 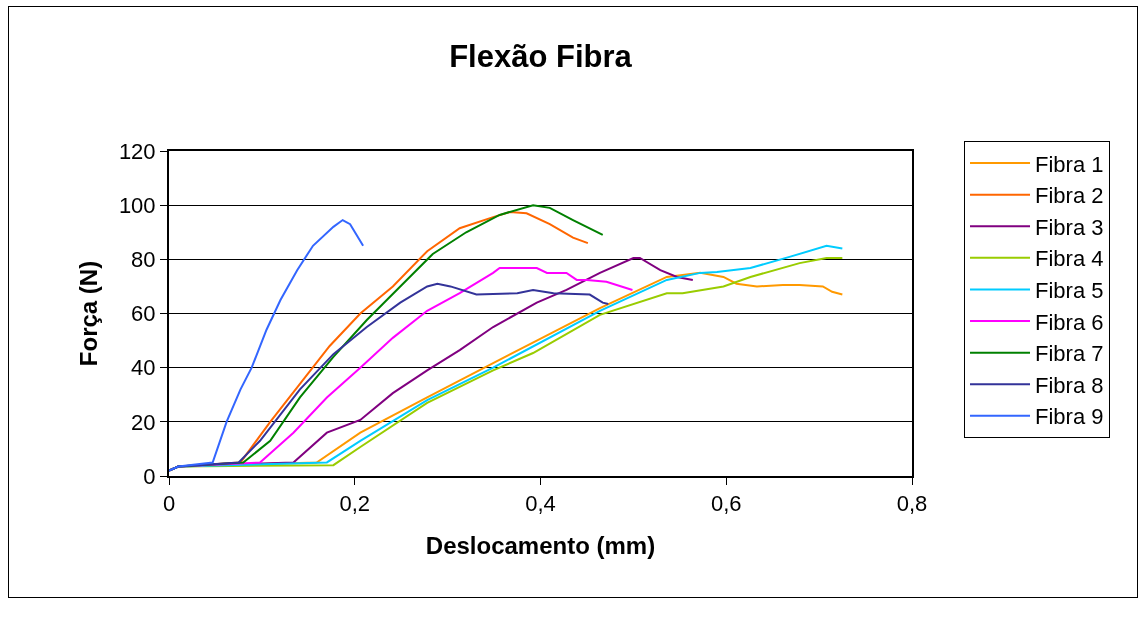 I want to click on legend-label: Fibra 8, so click(x=1069, y=385).